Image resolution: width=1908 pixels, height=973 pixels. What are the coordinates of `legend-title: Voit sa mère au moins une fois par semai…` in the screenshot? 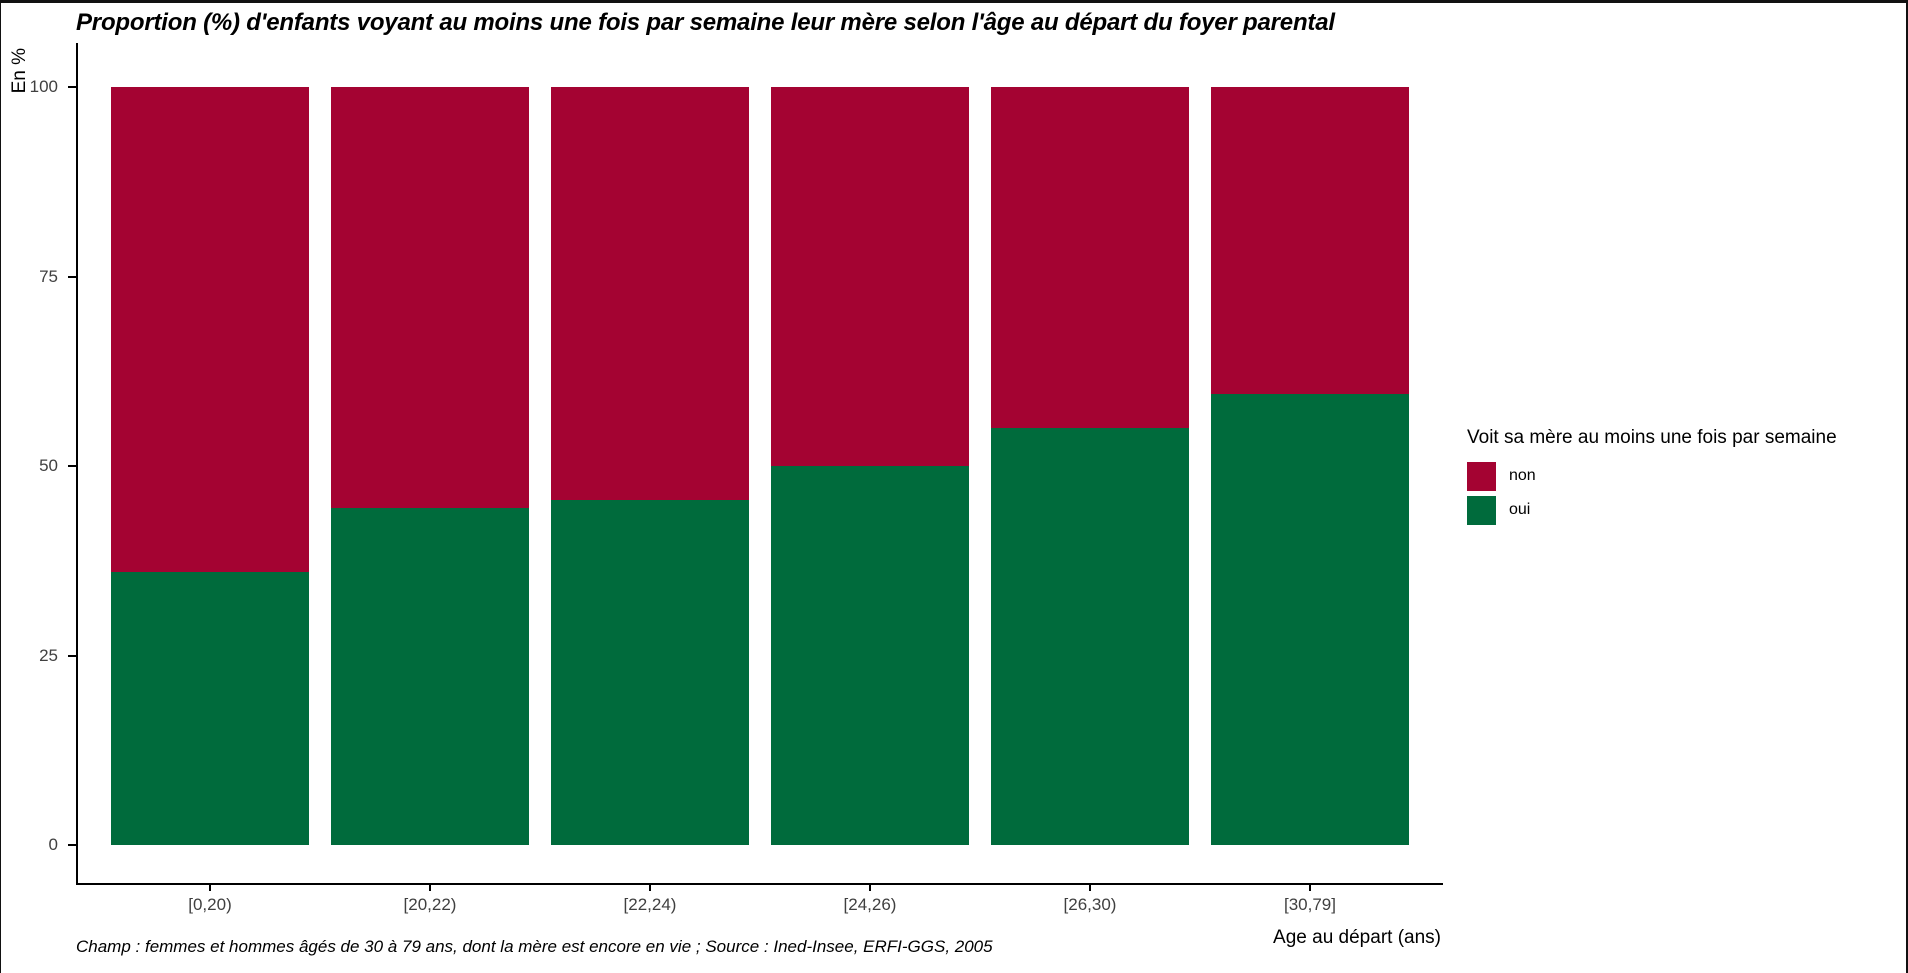 It's located at (1652, 437).